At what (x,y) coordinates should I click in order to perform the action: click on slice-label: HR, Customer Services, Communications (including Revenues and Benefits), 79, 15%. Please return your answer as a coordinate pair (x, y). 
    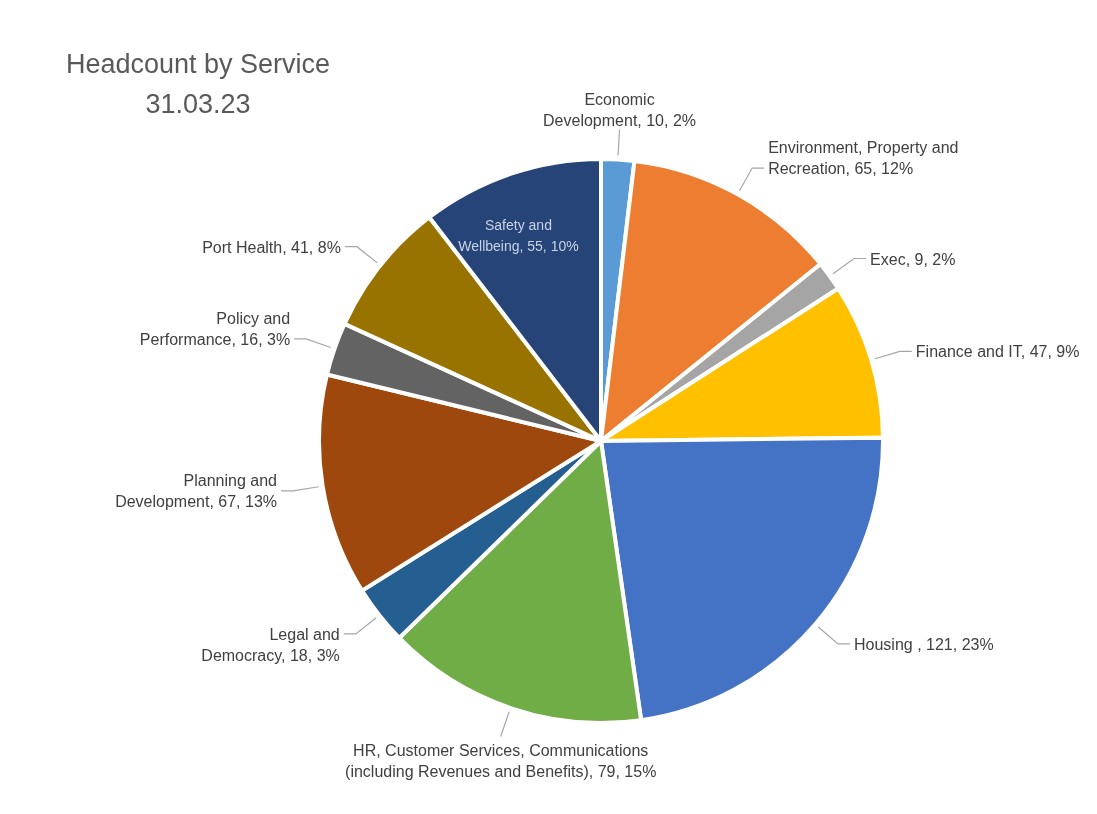
    Looking at the image, I should click on (501, 760).